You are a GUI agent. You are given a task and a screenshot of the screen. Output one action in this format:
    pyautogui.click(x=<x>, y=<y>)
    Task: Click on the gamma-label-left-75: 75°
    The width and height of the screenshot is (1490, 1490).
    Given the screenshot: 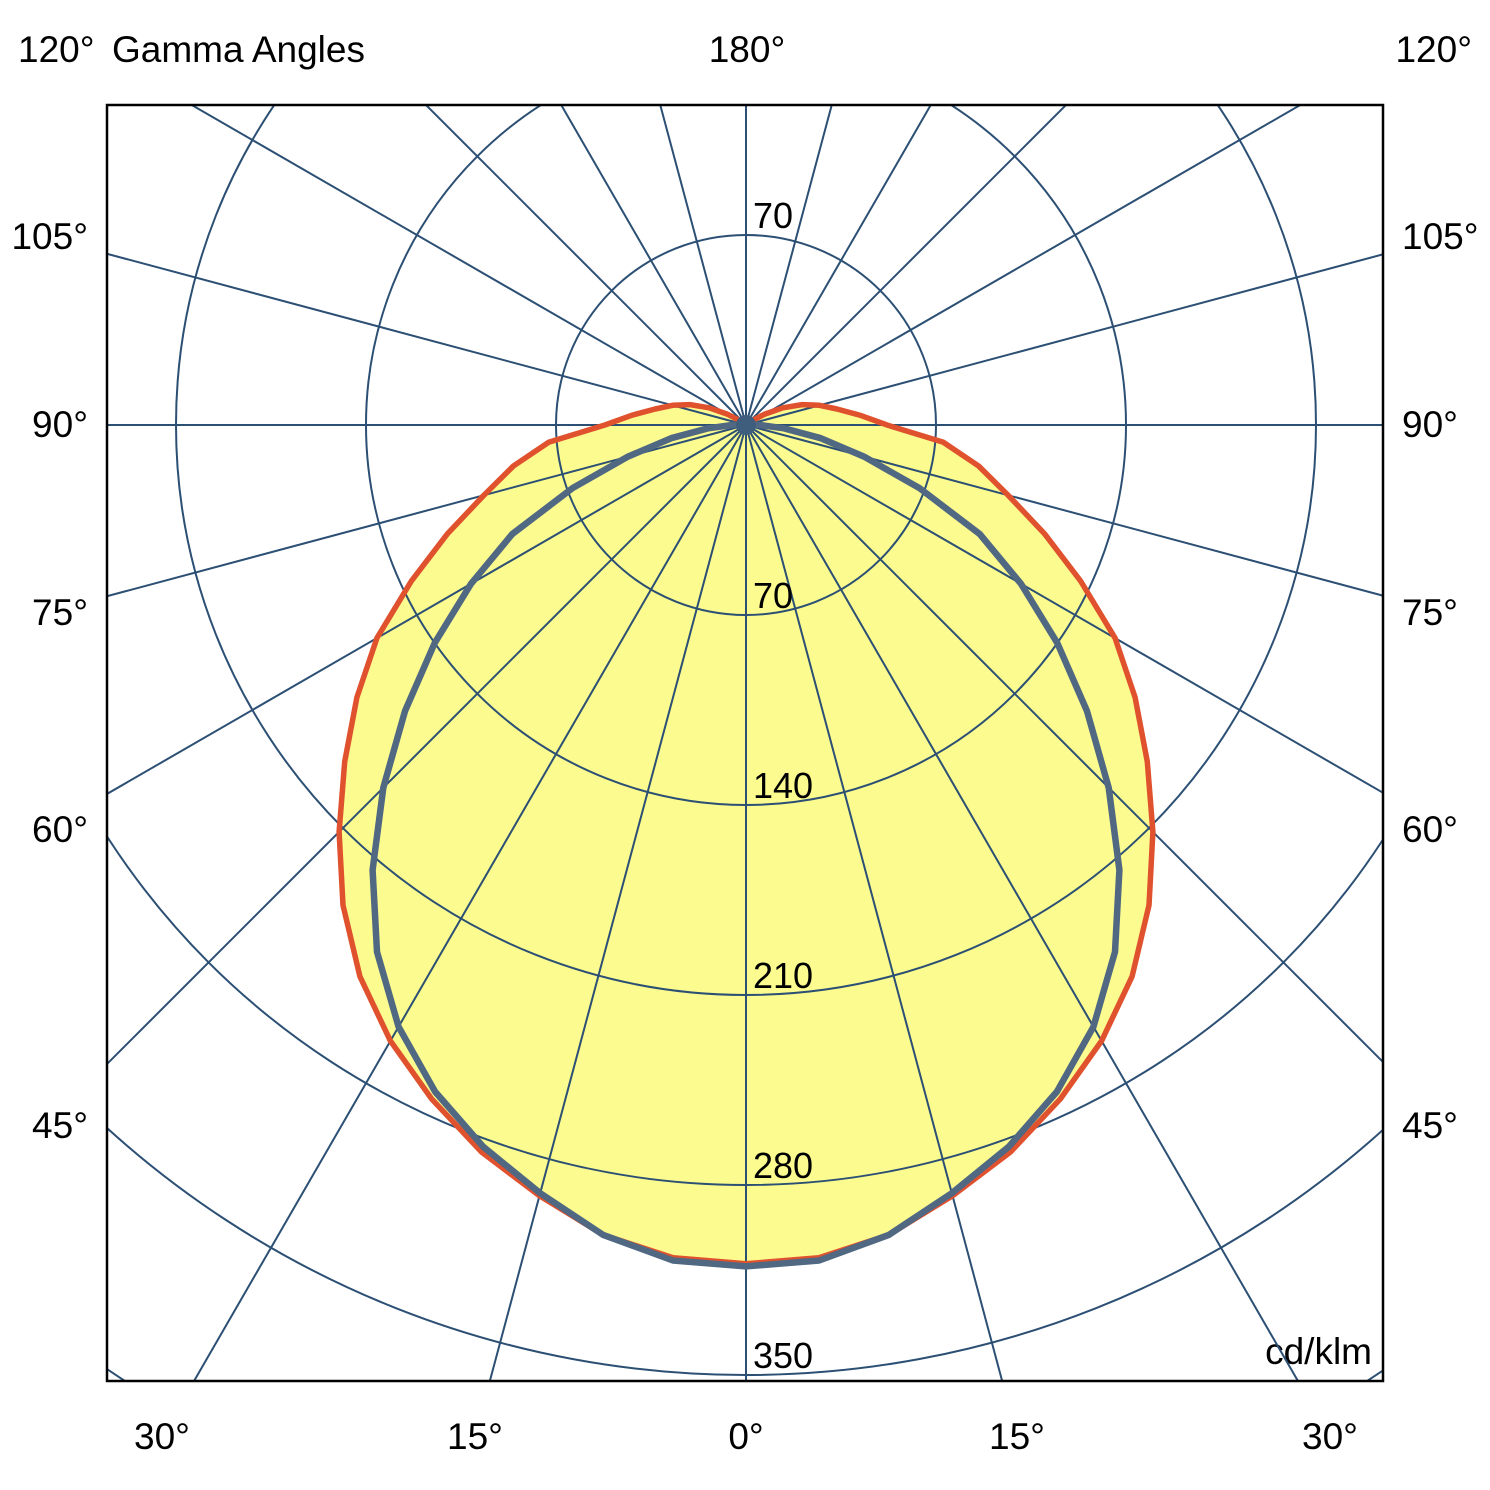 What is the action you would take?
    pyautogui.click(x=60, y=612)
    